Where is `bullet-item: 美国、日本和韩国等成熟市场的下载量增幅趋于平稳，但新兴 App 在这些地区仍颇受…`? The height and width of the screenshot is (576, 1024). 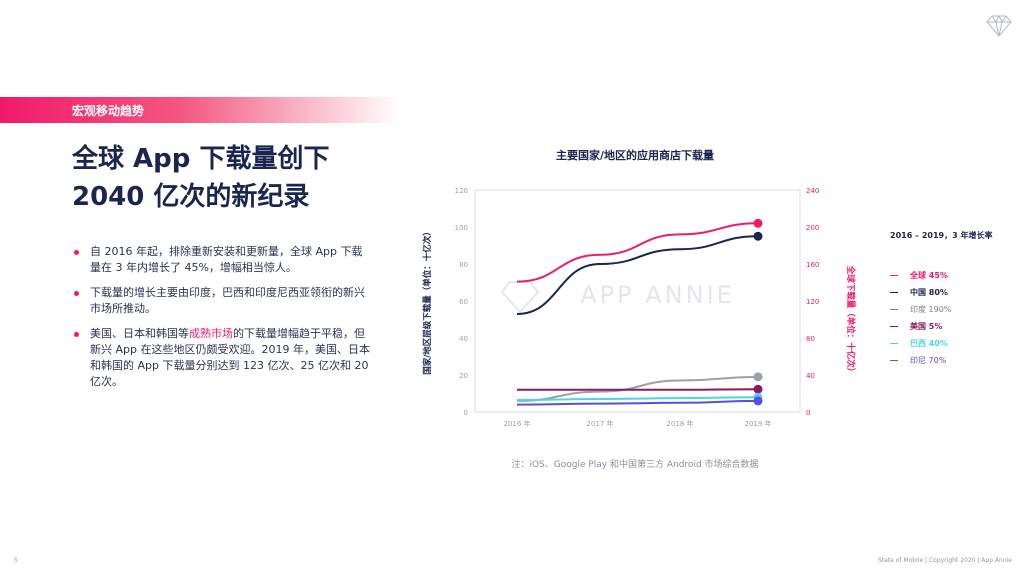
bullet-item: 美国、日本和韩国等成熟市场的下载量增幅趋于平稳，但新兴 App 在这些地区仍颇受… is located at coordinates (222, 358).